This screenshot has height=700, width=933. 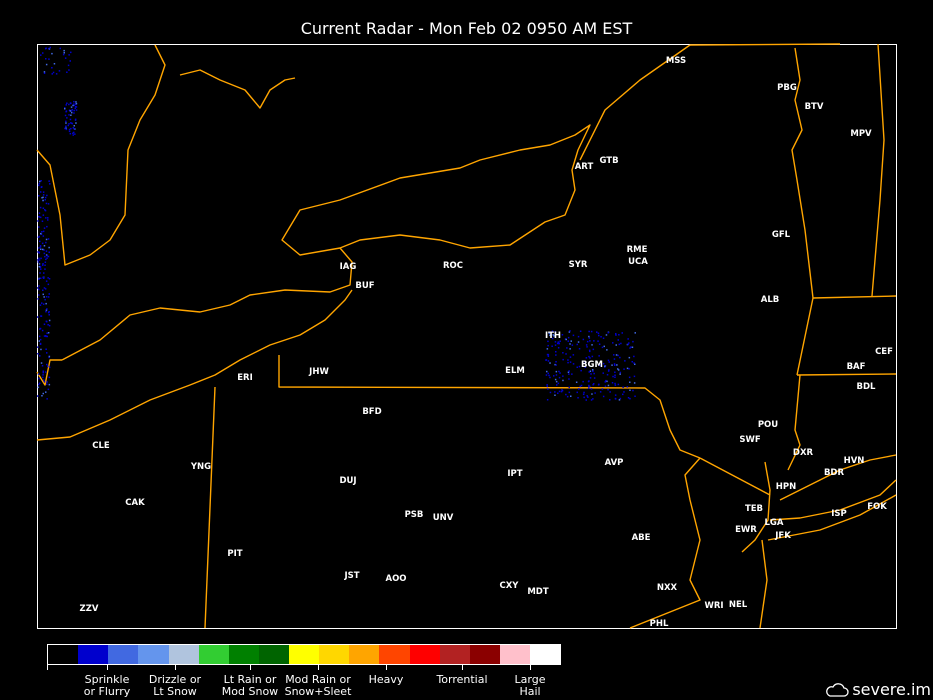 I want to click on ct-coast, so click(x=838, y=477).